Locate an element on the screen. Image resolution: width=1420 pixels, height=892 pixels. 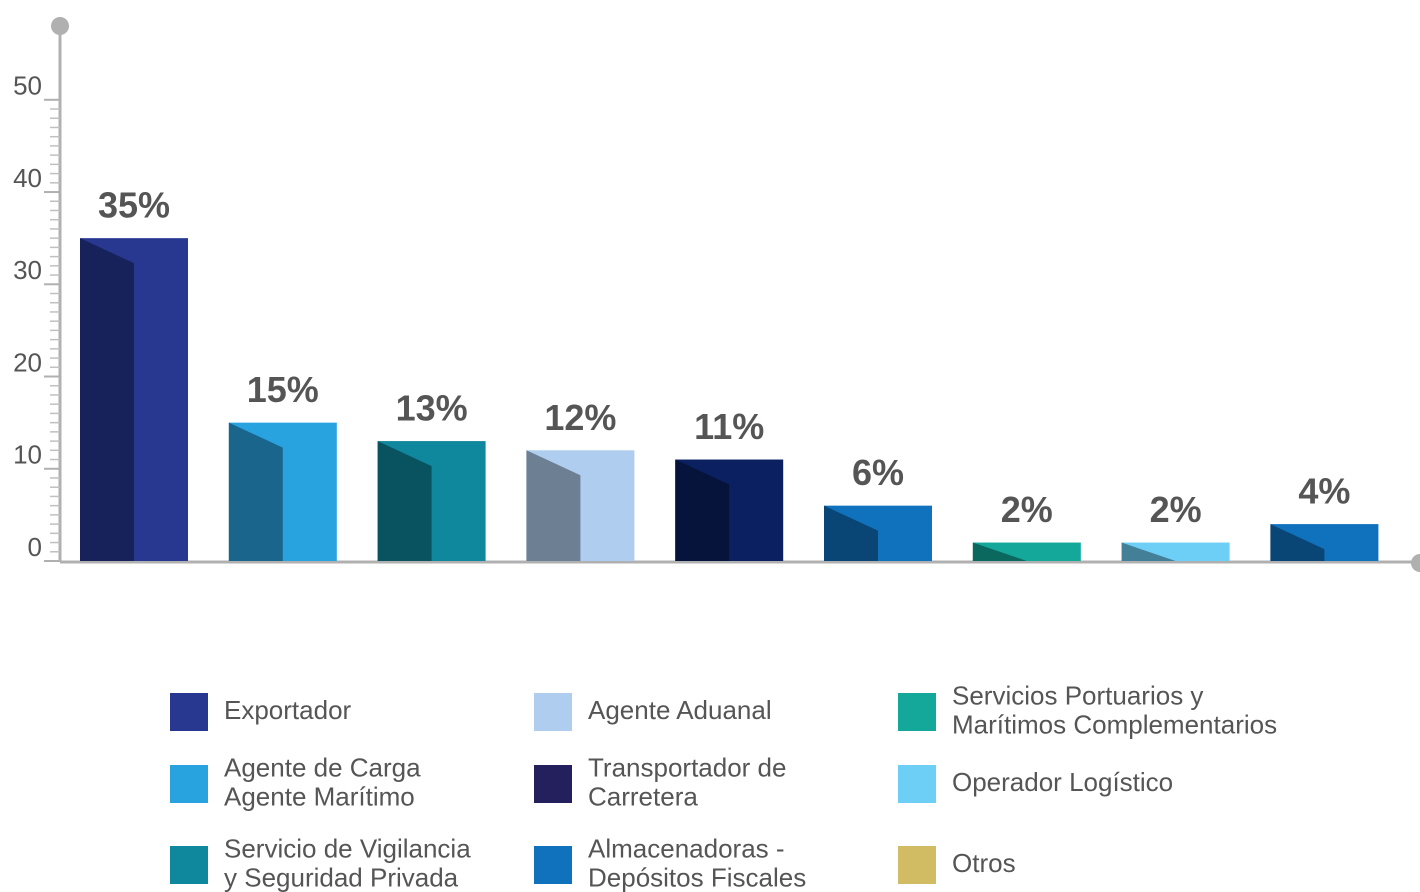
y-tick-label: 40 is located at coordinates (27, 178).